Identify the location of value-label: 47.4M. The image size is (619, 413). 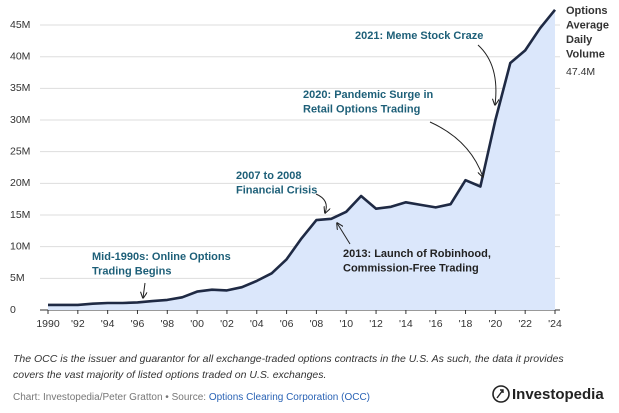
(580, 72).